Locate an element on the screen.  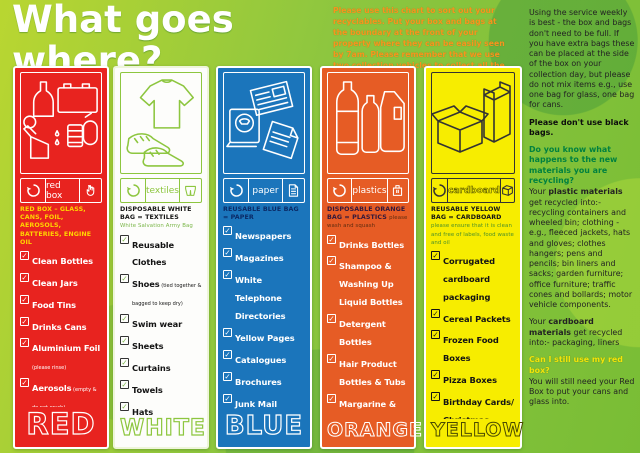
accepted-item: ✓ Junk Mail is located at coordinates (264, 402).